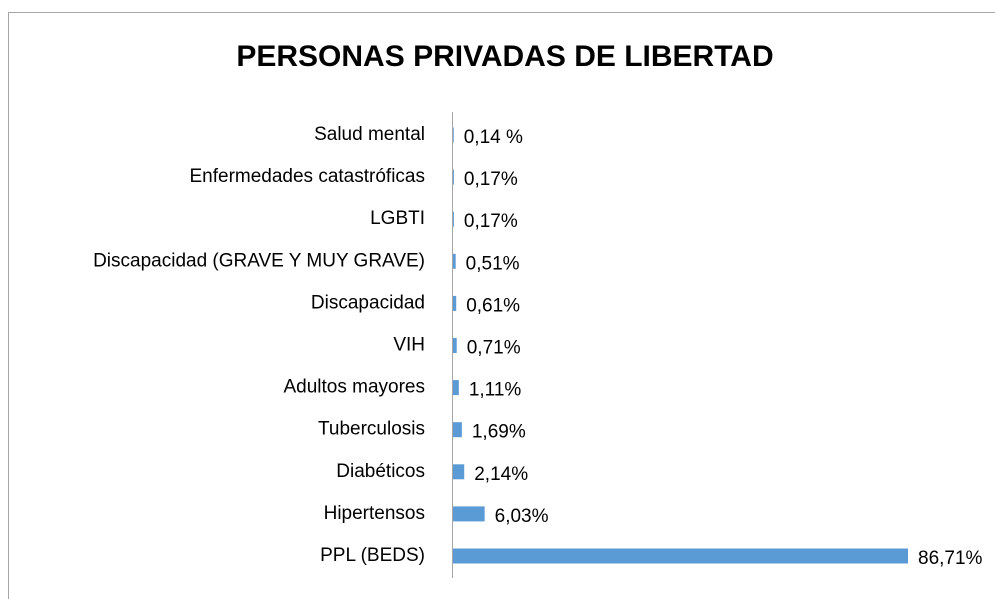 The height and width of the screenshot is (599, 995). What do you see at coordinates (380, 471) in the screenshot?
I see `category-label: Diabéticos` at bounding box center [380, 471].